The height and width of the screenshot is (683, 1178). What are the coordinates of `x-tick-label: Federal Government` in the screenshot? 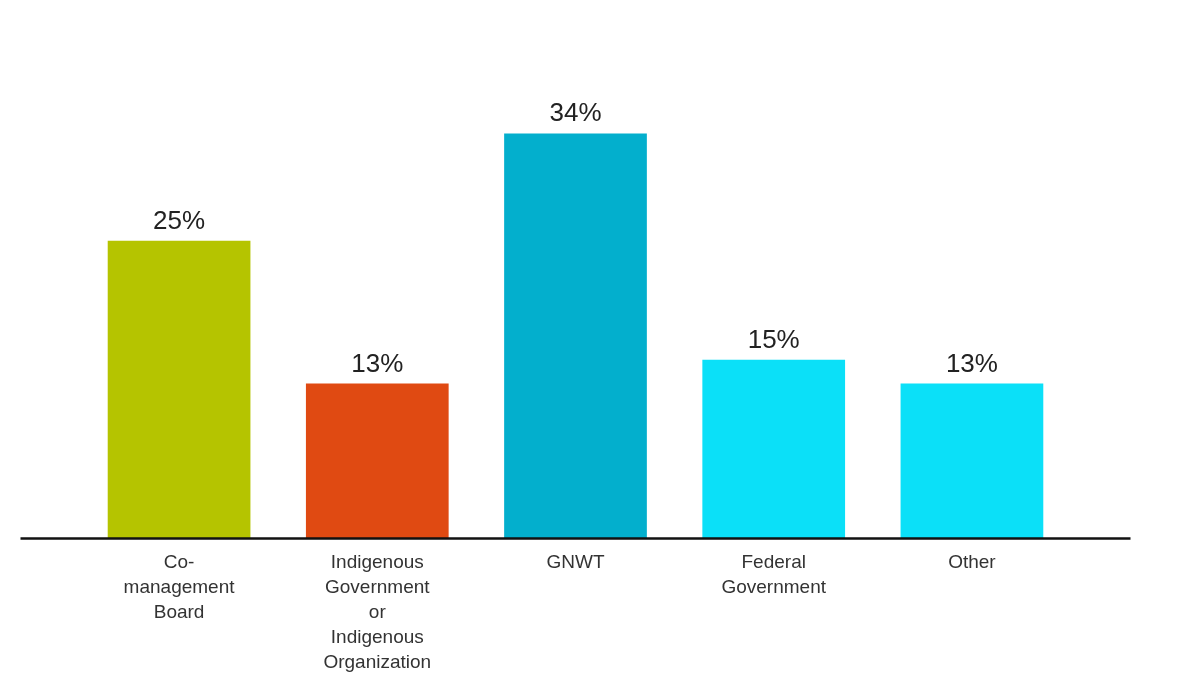 It's located at (774, 573).